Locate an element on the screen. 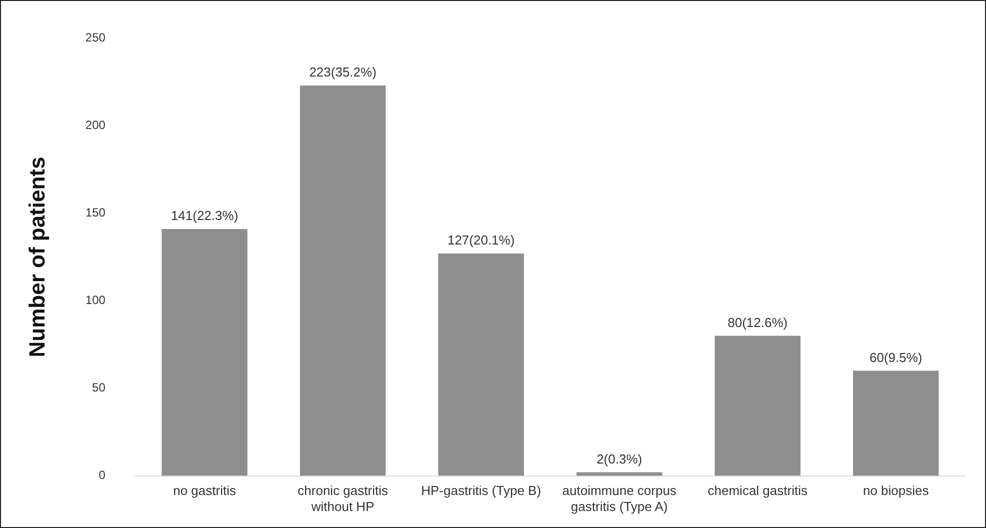  y-tick-label: 100 is located at coordinates (95, 300).